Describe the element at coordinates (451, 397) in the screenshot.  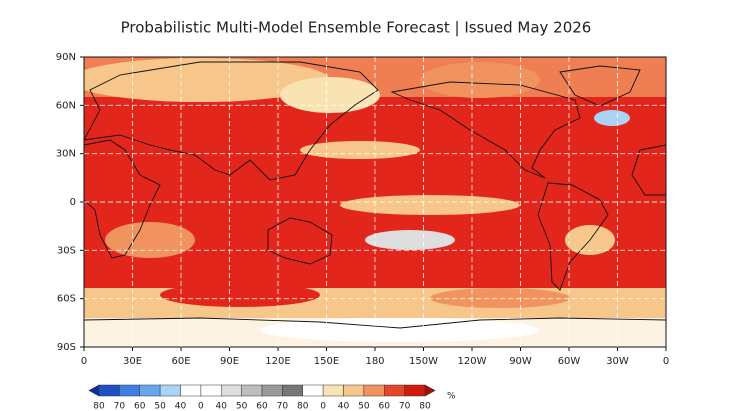
I see `colorbar-unit: %` at that location.